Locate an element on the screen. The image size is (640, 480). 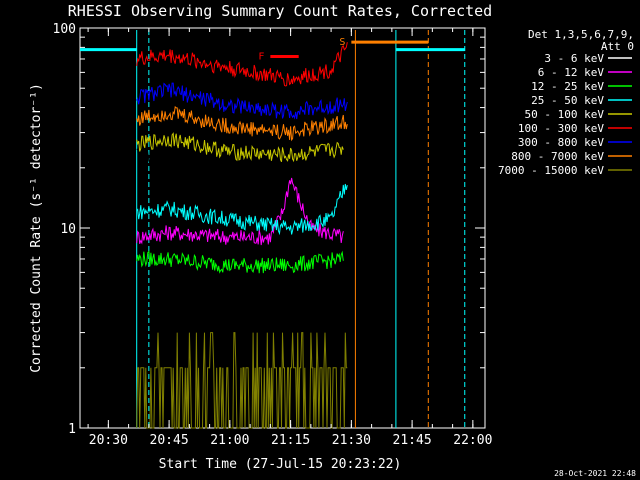
legend-label-0: 3 - 6 keV is located at coordinates (574, 58).